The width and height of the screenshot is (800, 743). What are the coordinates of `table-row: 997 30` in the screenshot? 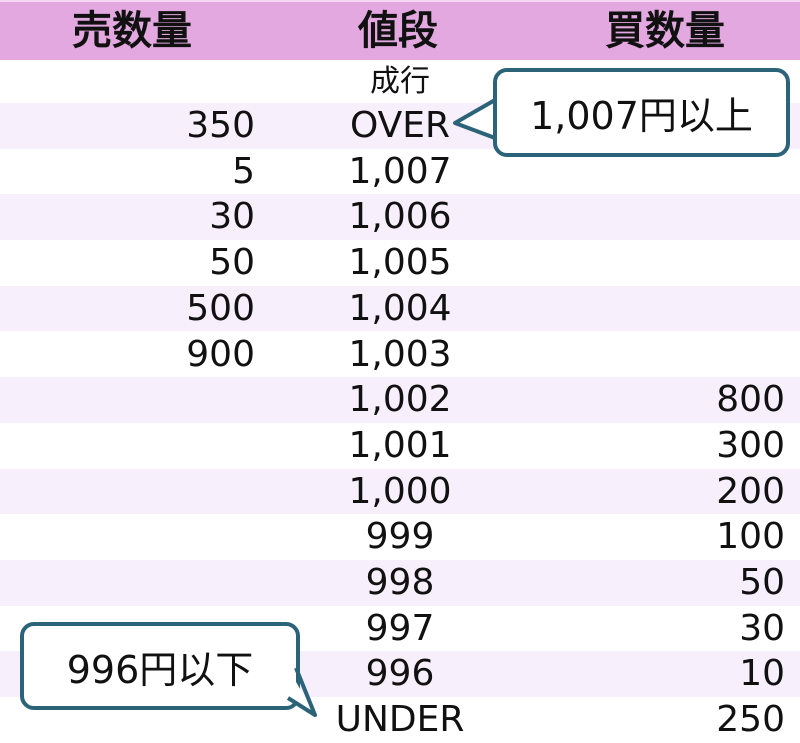 It's located at (400, 629).